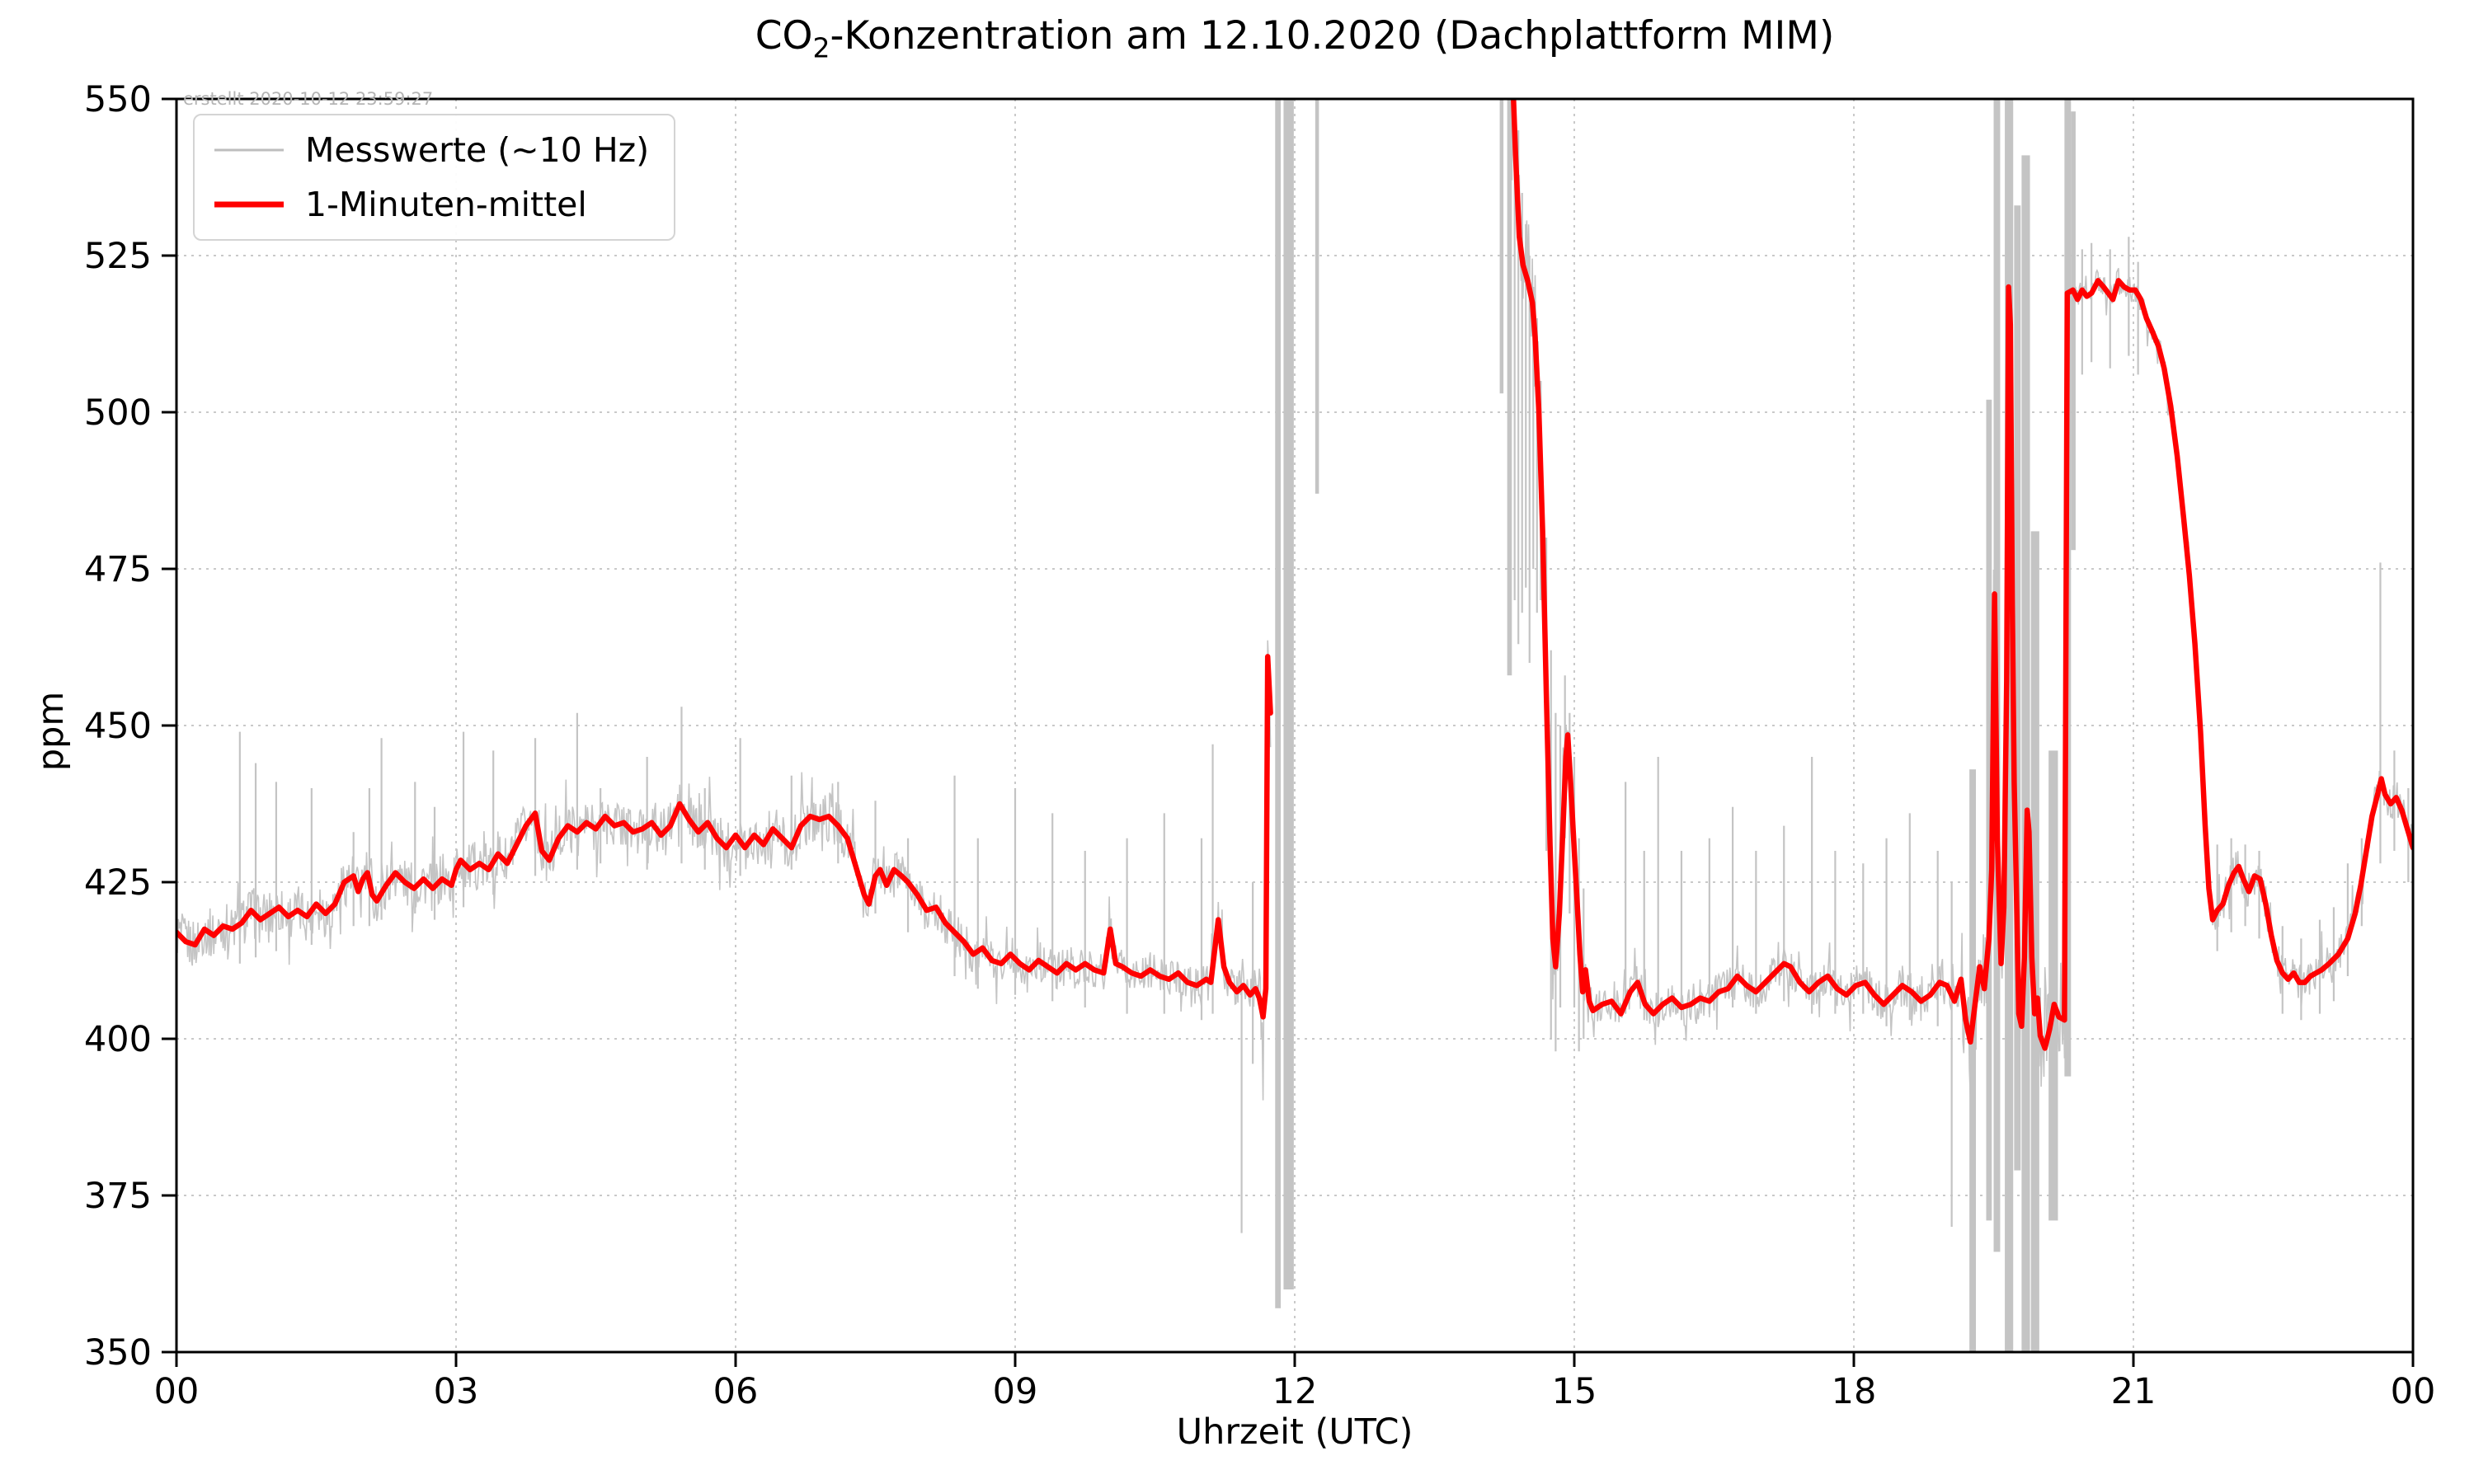  What do you see at coordinates (1295, 1391) in the screenshot?
I see `xtick-label-4: 12` at bounding box center [1295, 1391].